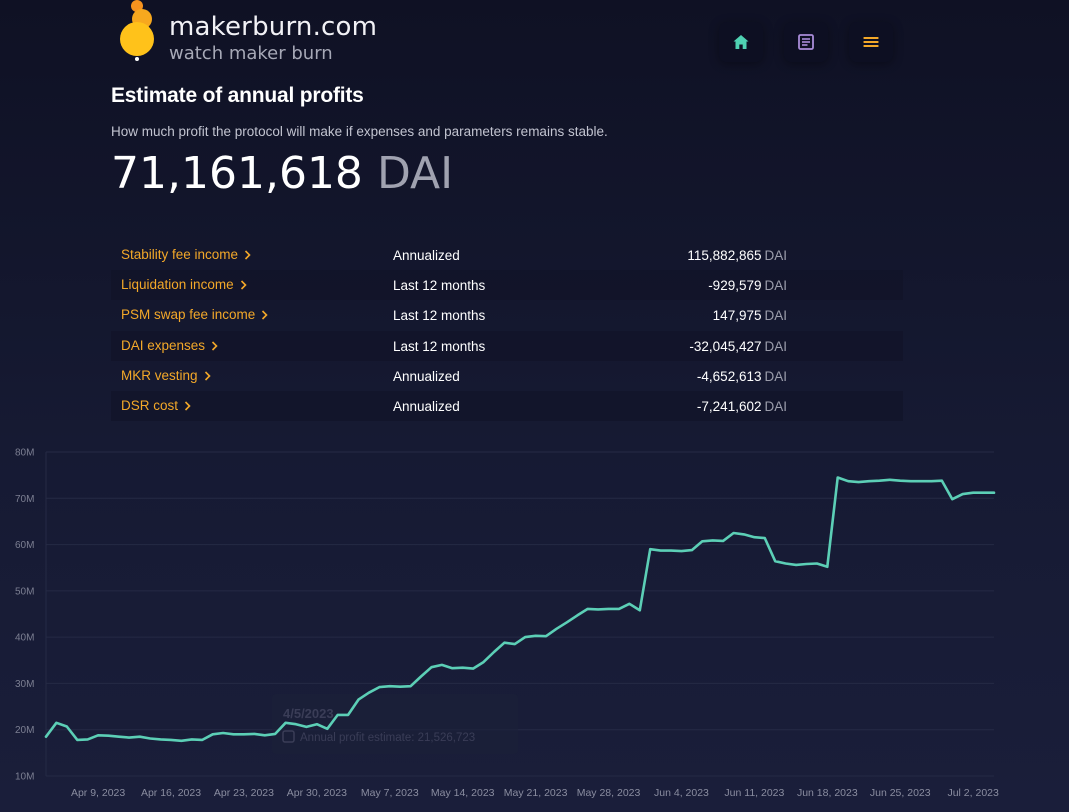 The image size is (1069, 812). What do you see at coordinates (24, 638) in the screenshot?
I see `y-tick-label: 40M` at bounding box center [24, 638].